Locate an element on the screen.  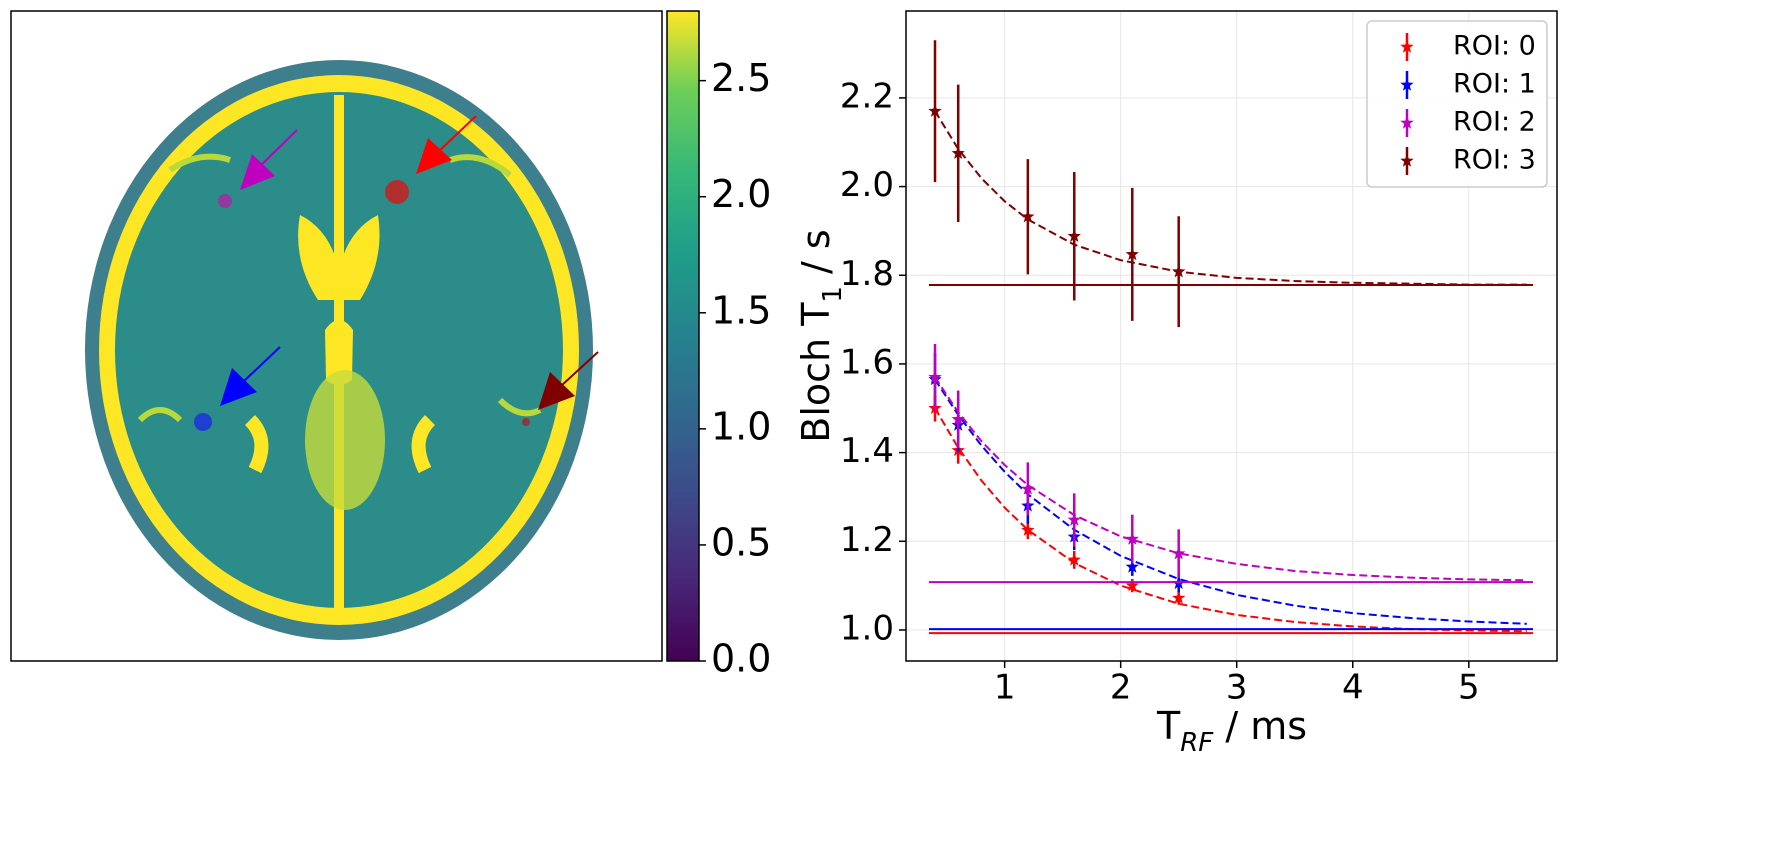
legend: ROI: 0 ROI: 1 ROI: 2 ROI: 3 is located at coordinates (1457, 104).